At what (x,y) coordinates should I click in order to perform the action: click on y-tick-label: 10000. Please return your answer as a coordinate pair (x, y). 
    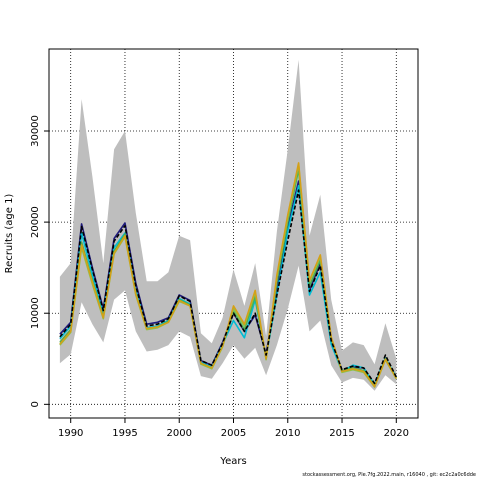
    Looking at the image, I should click on (35, 313).